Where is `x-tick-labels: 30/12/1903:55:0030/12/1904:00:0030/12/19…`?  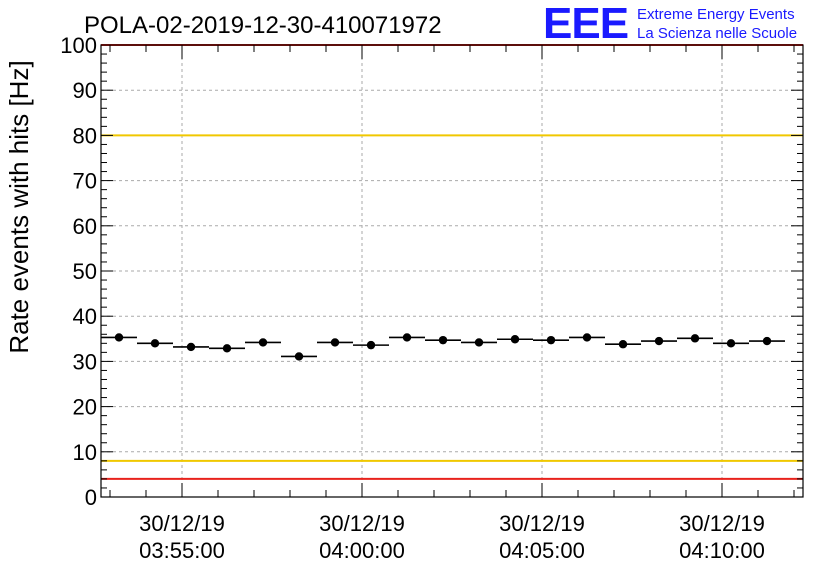
x-tick-labels: 30/12/1903:55:0030/12/1904:00:0030/12/19… is located at coordinates (452, 537).